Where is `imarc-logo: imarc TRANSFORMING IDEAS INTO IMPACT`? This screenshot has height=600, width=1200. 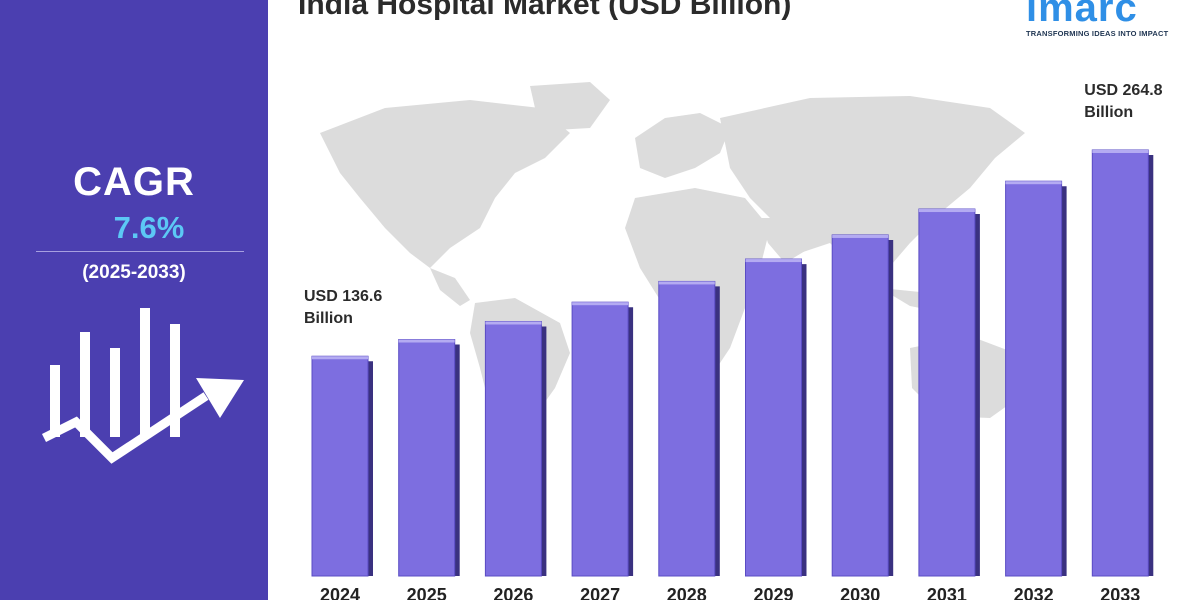 imarc-logo: imarc TRANSFORMING IDEAS INTO IMPACT is located at coordinates (1106, 19).